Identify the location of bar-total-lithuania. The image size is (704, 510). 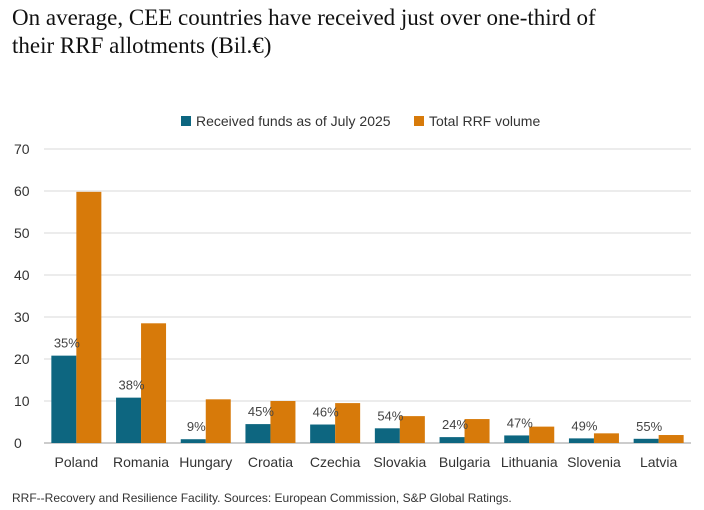
(542, 434).